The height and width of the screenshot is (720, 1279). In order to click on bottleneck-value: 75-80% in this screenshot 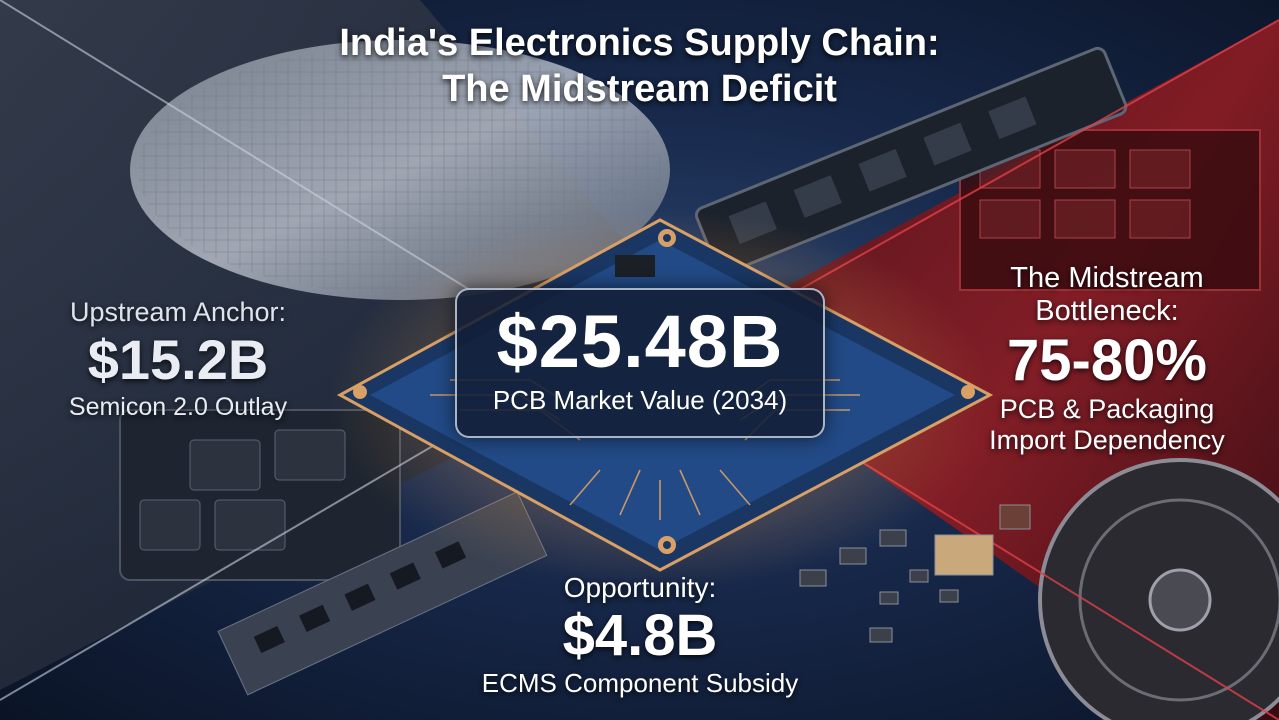, I will do `click(1107, 360)`.